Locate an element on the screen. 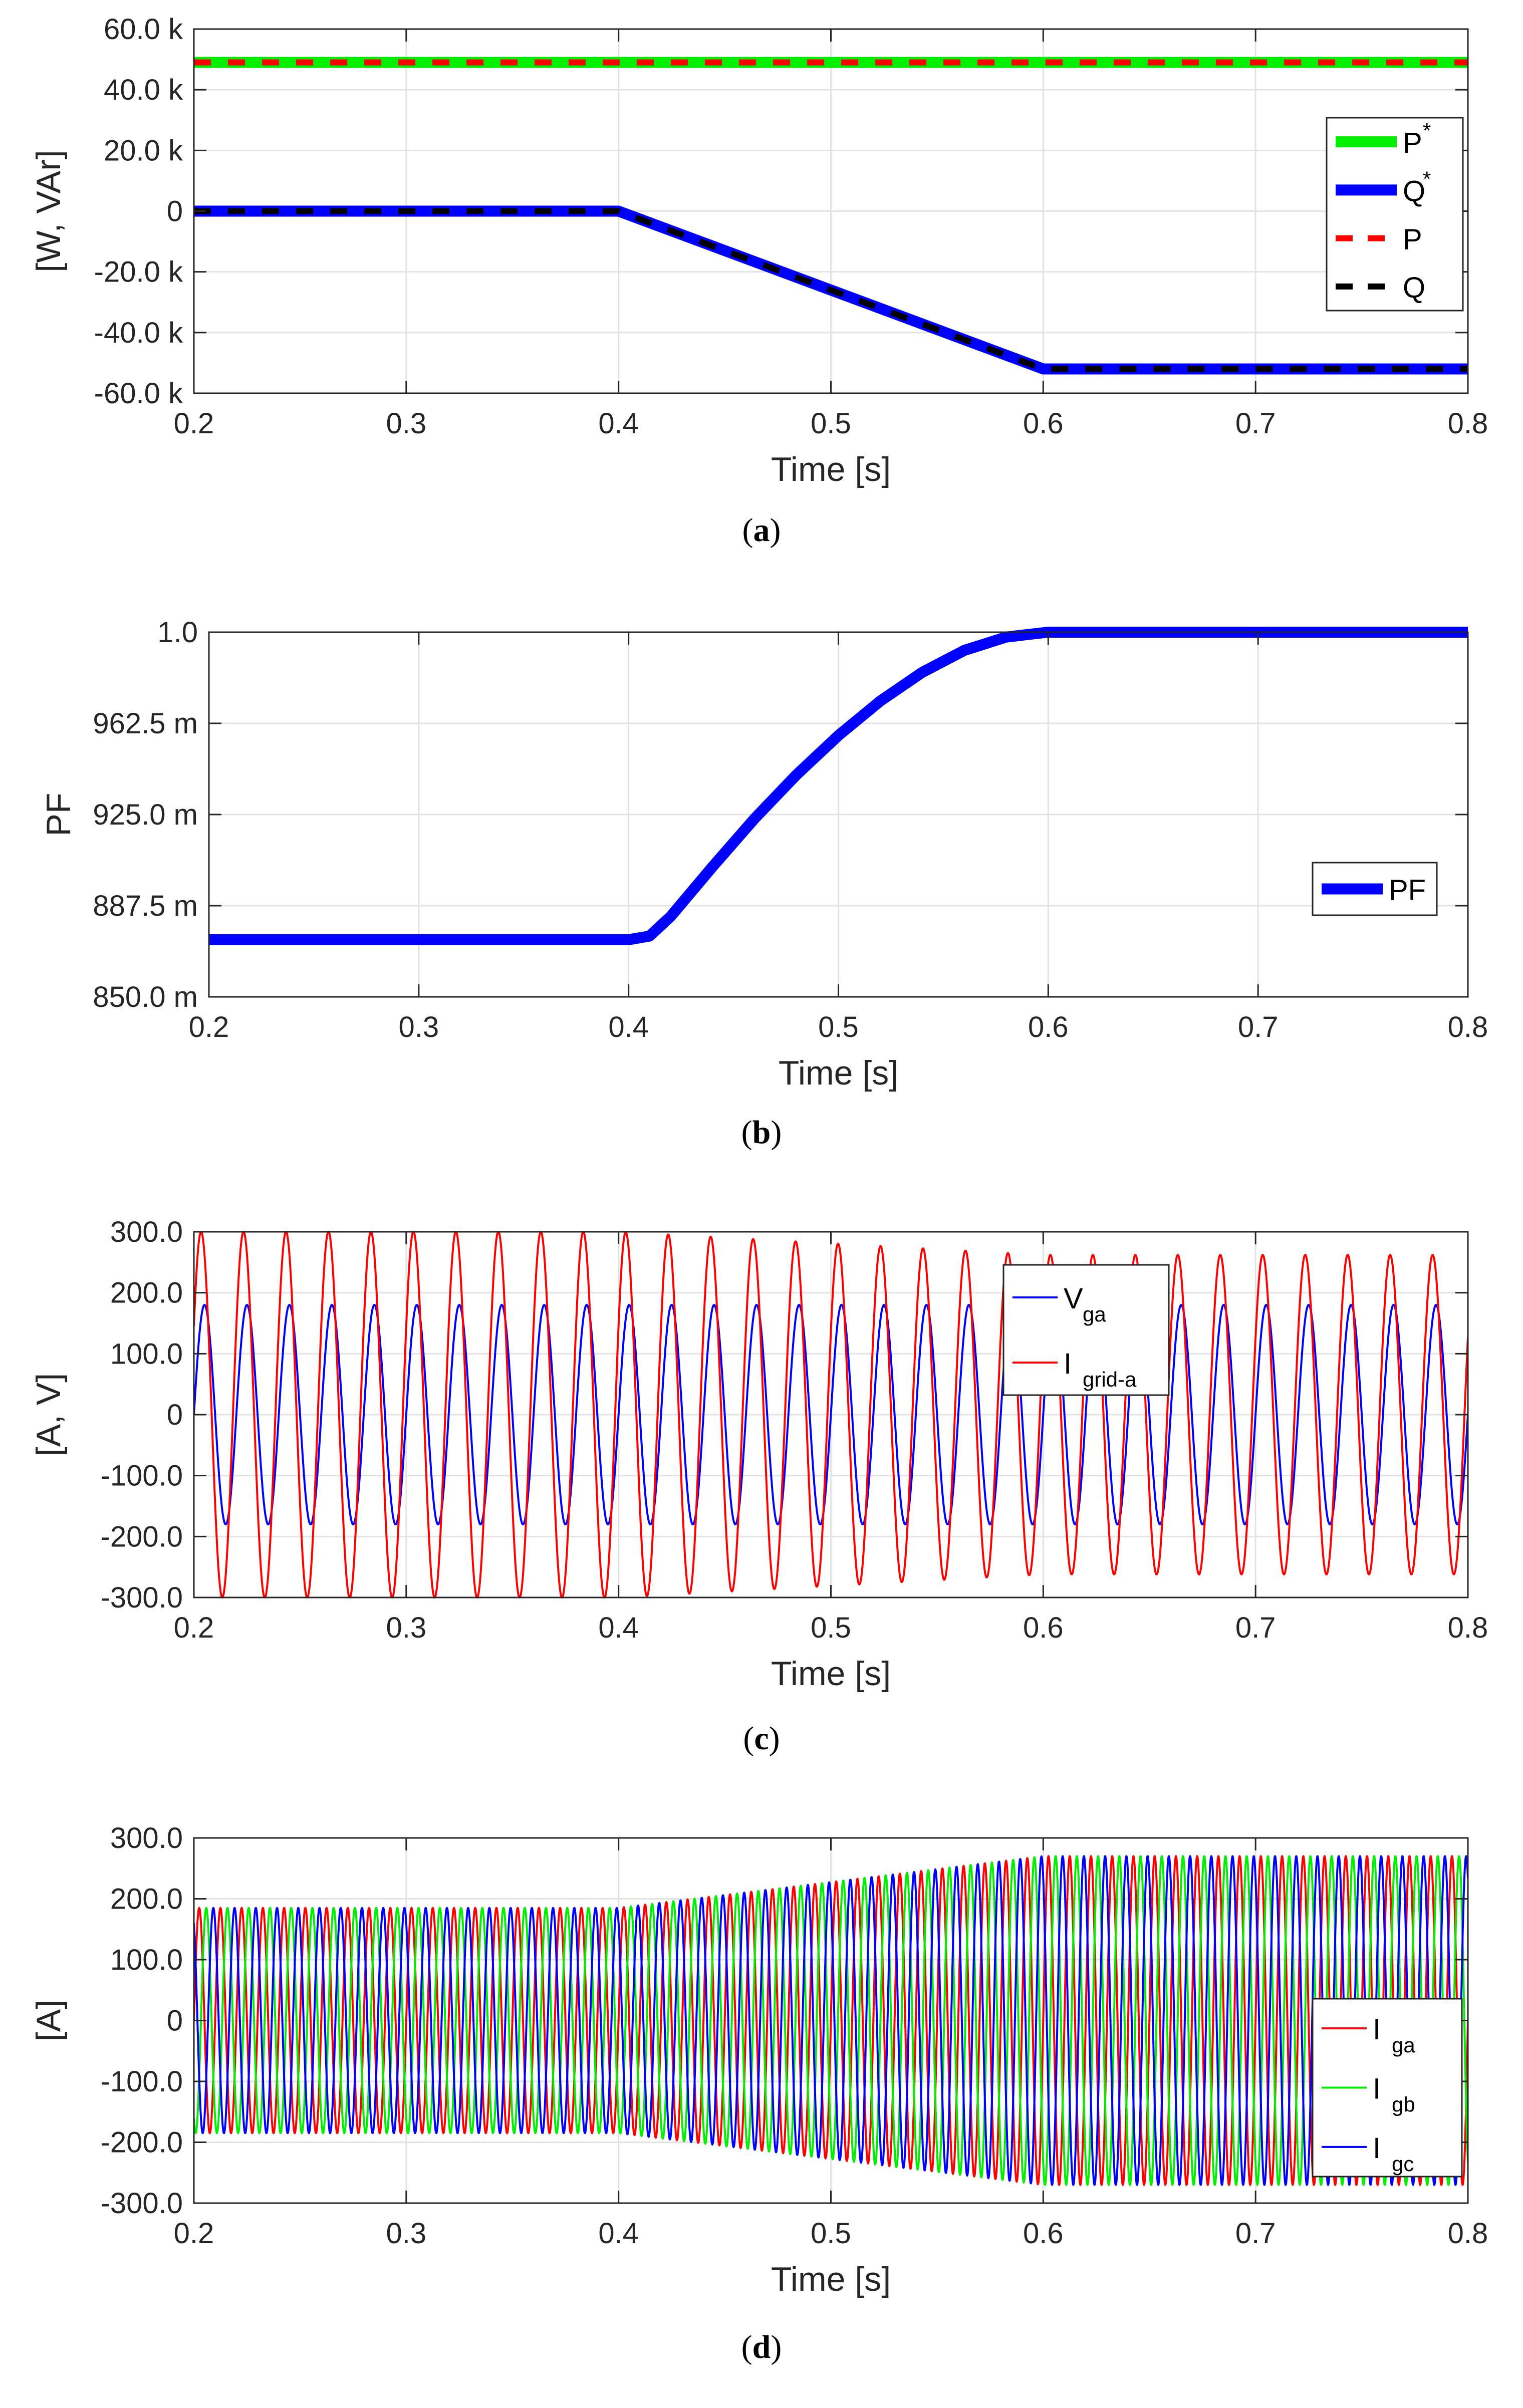  series-line-Igb is located at coordinates (831, 2020).